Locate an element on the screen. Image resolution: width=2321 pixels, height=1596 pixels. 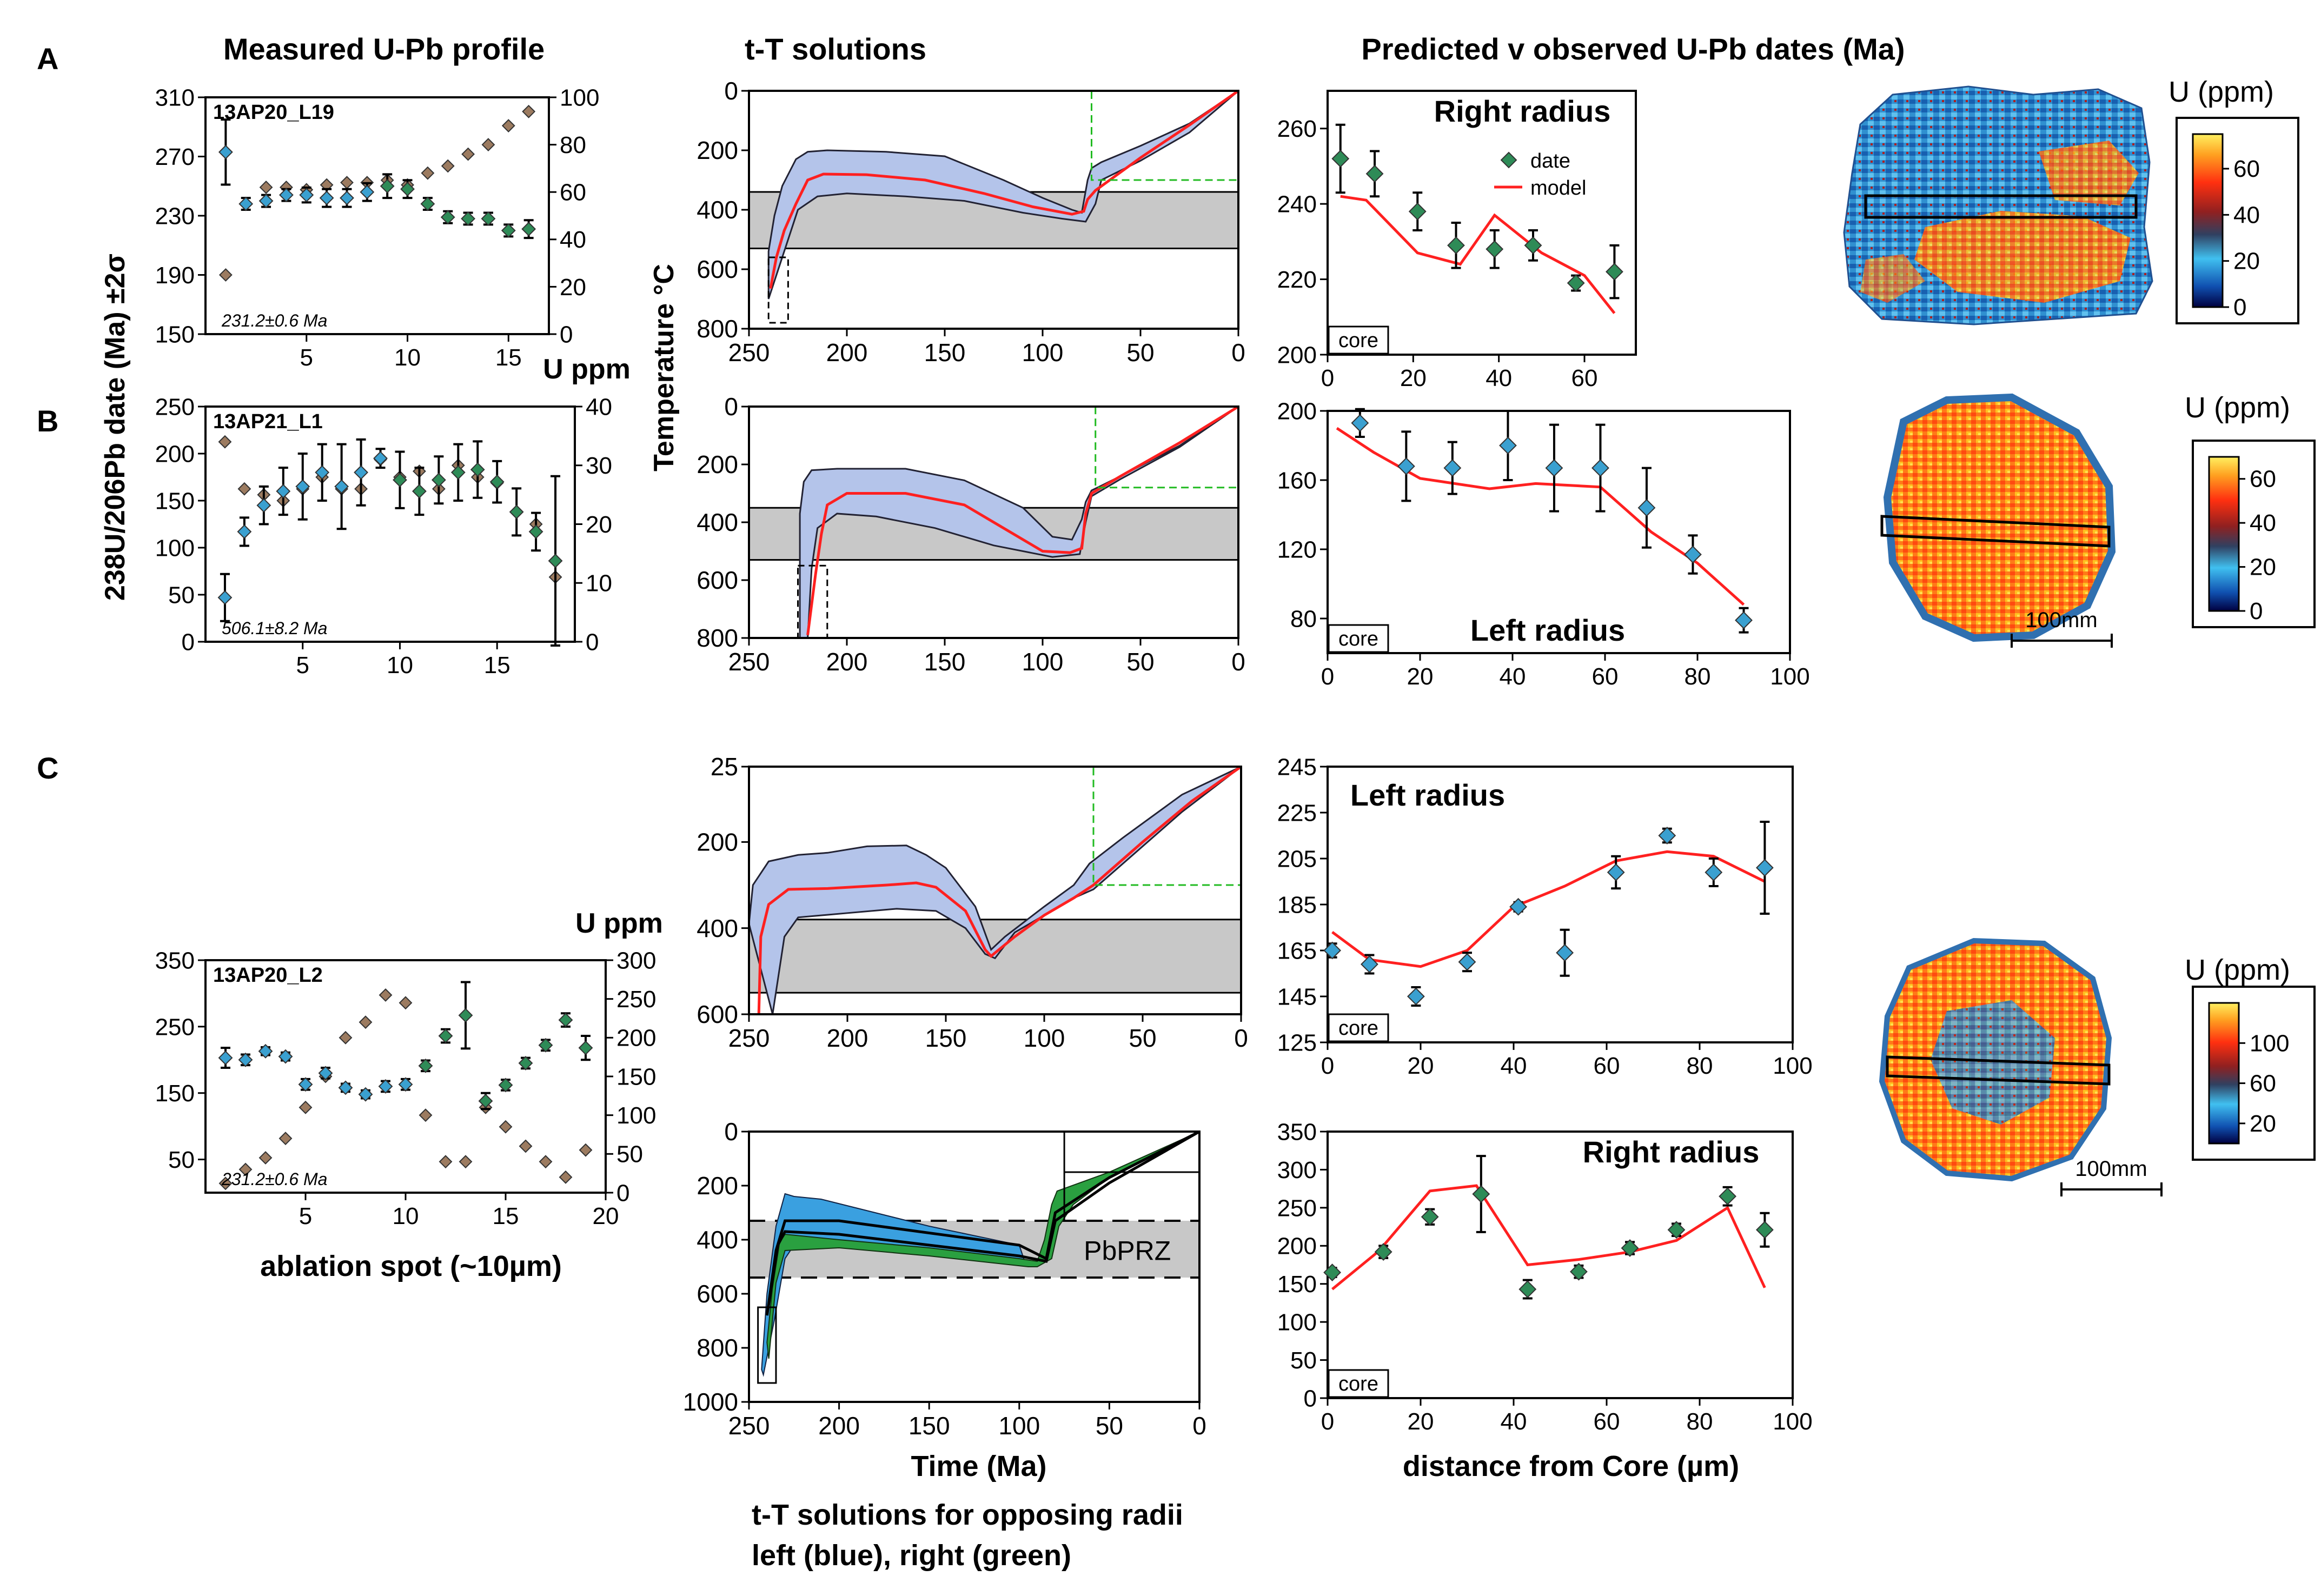
C_tT-xtick-label: 100 is located at coordinates (1044, 1038).